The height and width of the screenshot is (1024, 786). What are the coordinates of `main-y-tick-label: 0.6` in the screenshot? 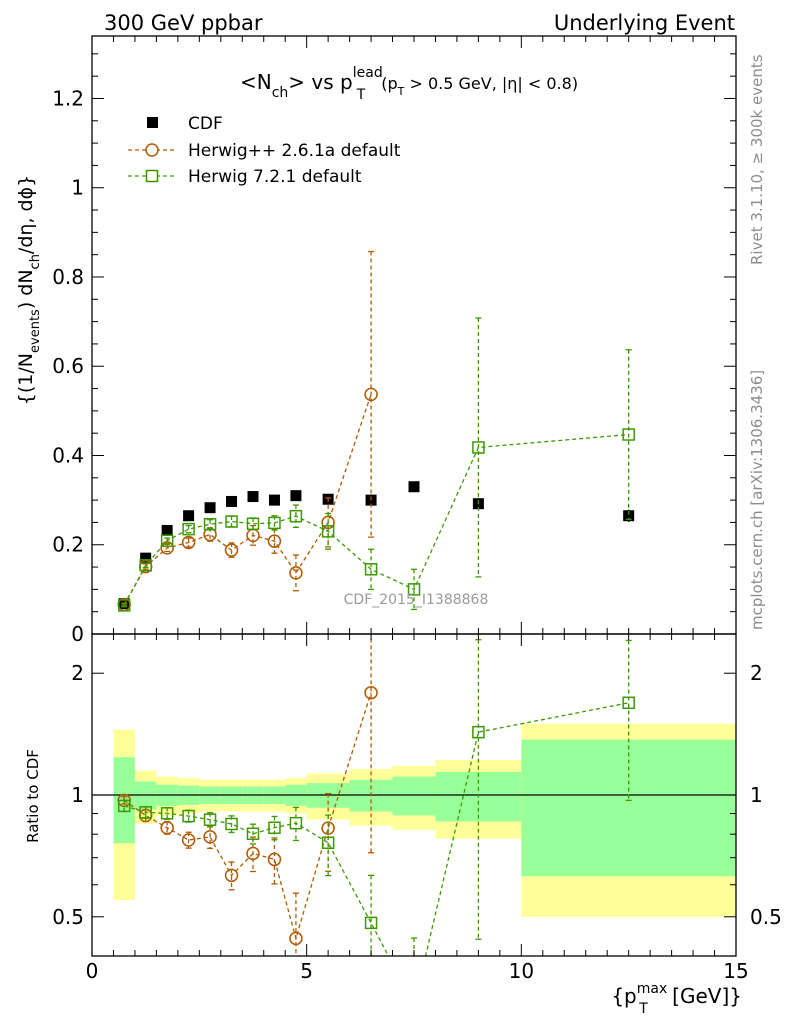 It's located at (68, 366).